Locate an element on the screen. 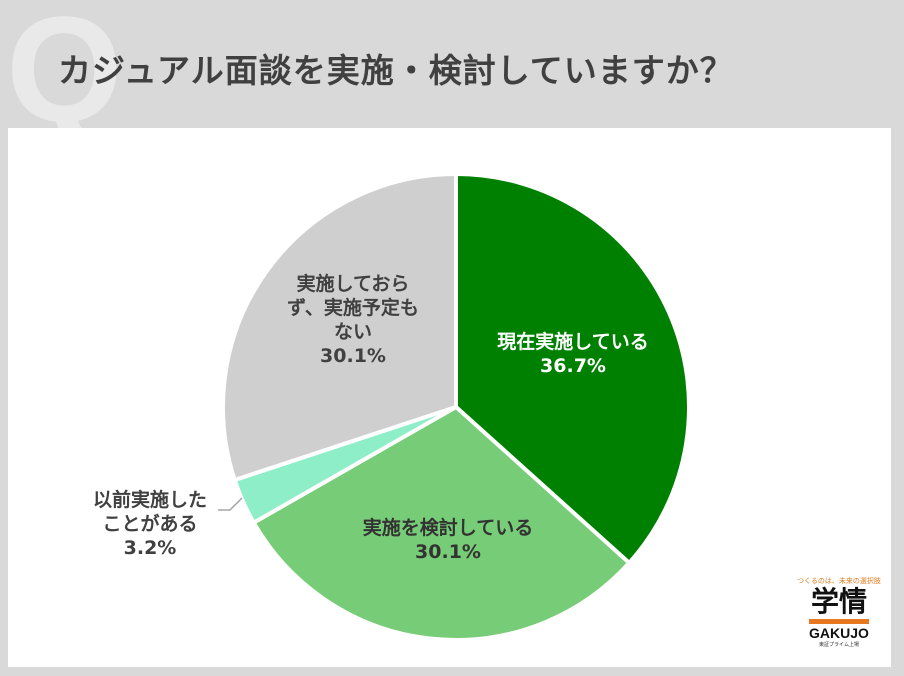 This screenshot has height=676, width=904. slice-considering is located at coordinates (441, 523).